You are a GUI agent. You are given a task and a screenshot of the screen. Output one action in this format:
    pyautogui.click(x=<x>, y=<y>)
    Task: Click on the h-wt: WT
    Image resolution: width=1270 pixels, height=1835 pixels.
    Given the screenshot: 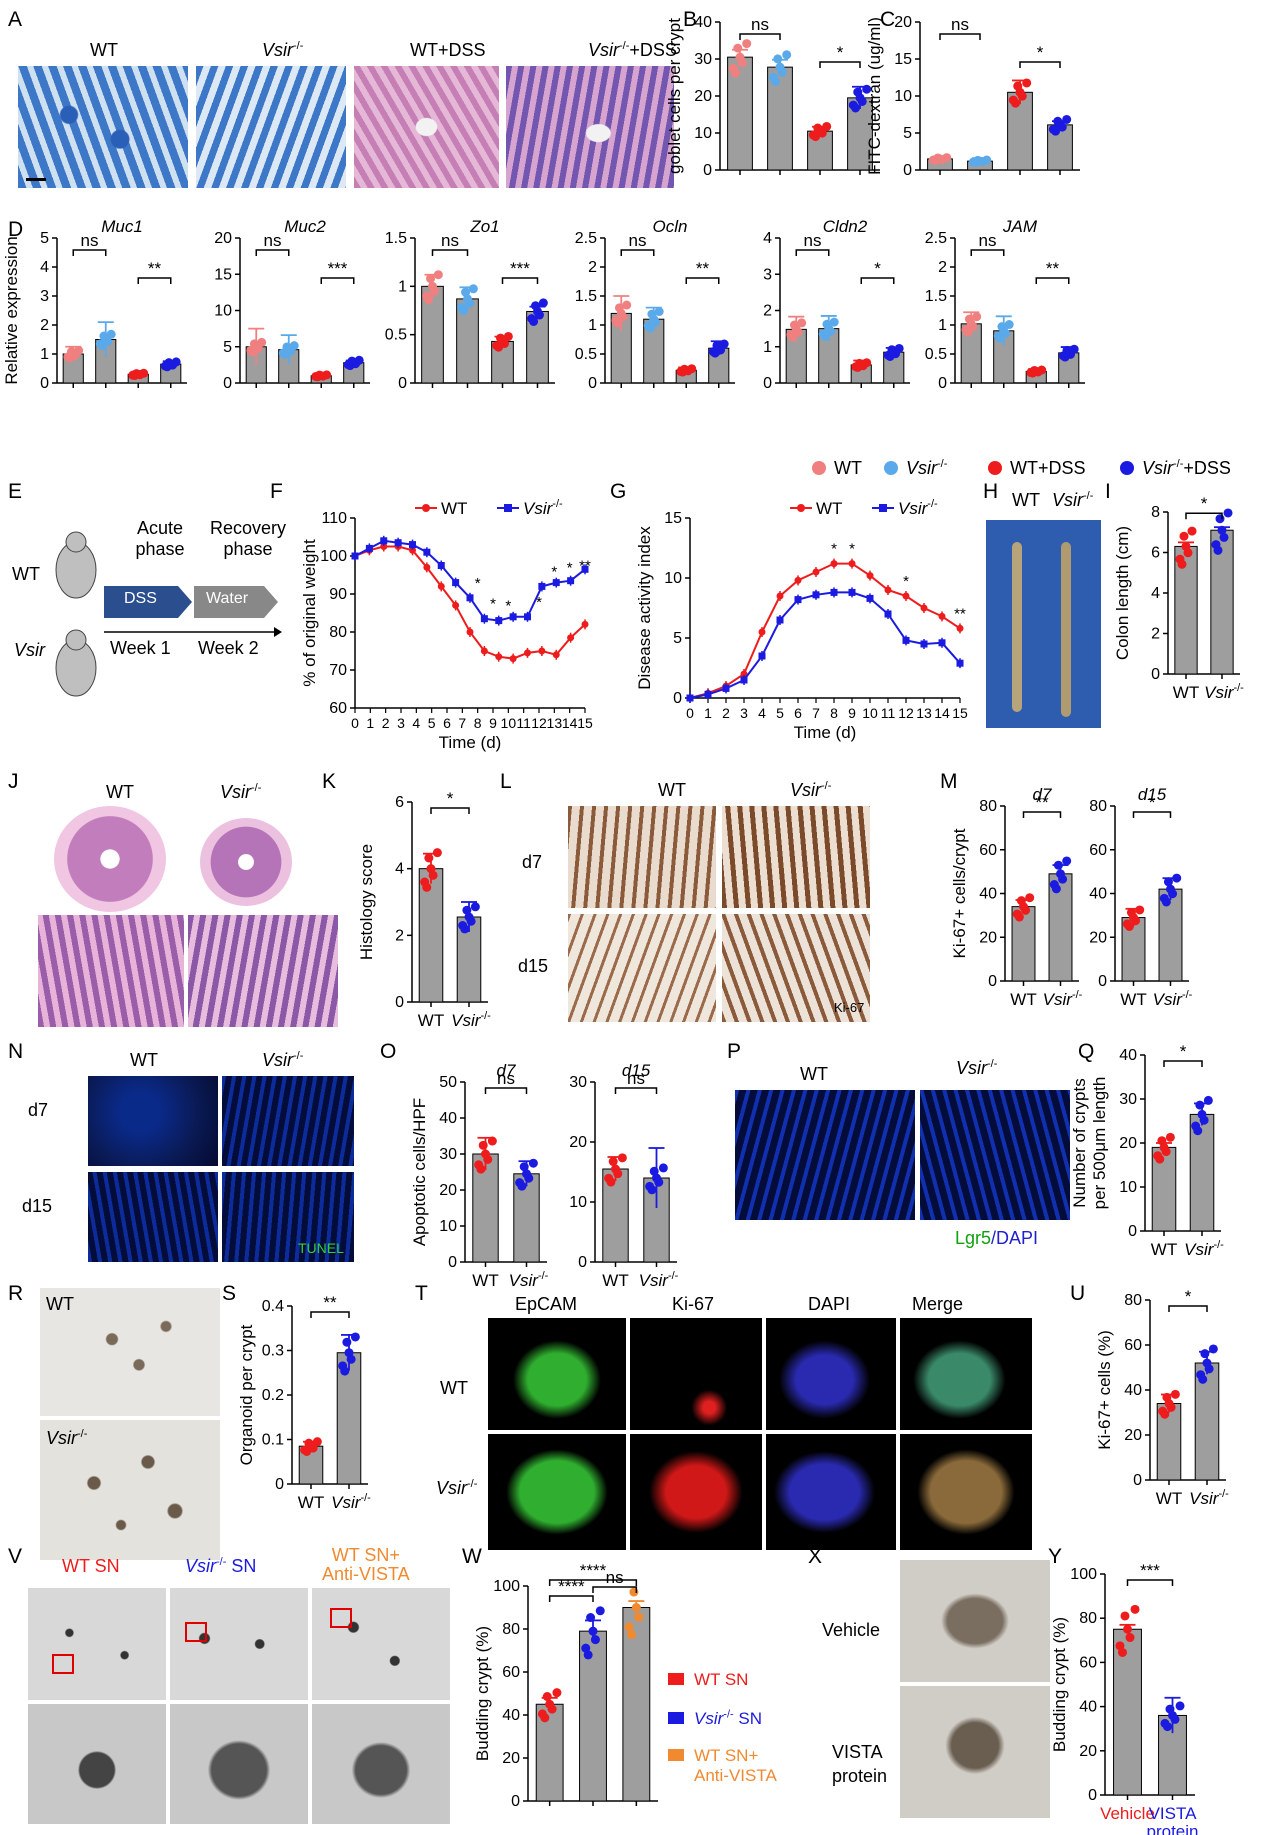 What is the action you would take?
    pyautogui.click(x=1026, y=500)
    